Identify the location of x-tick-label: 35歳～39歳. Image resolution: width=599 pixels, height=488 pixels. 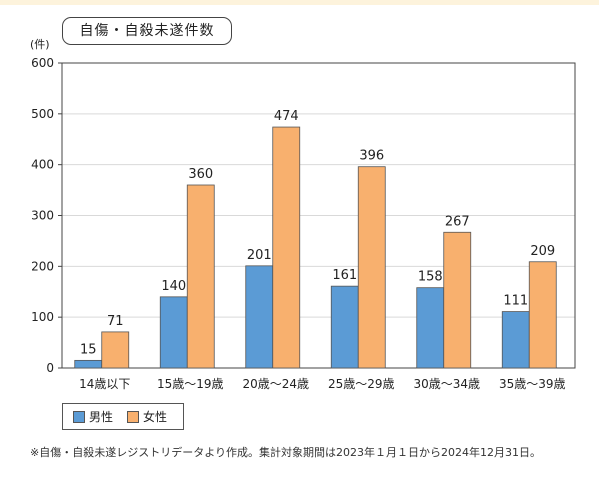
(532, 384).